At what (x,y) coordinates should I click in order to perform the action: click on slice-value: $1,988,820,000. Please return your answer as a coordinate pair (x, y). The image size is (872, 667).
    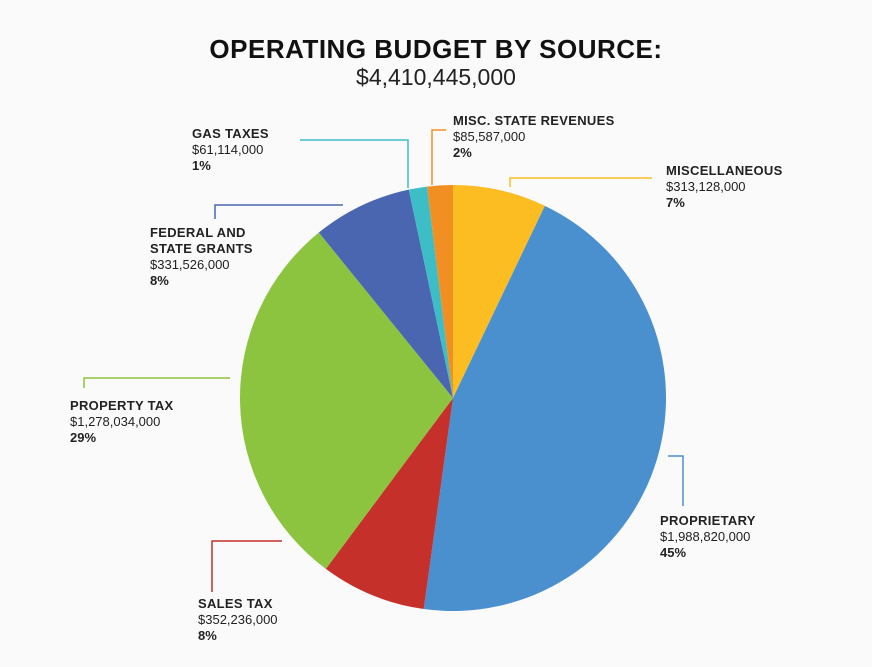
    Looking at the image, I should click on (705, 536).